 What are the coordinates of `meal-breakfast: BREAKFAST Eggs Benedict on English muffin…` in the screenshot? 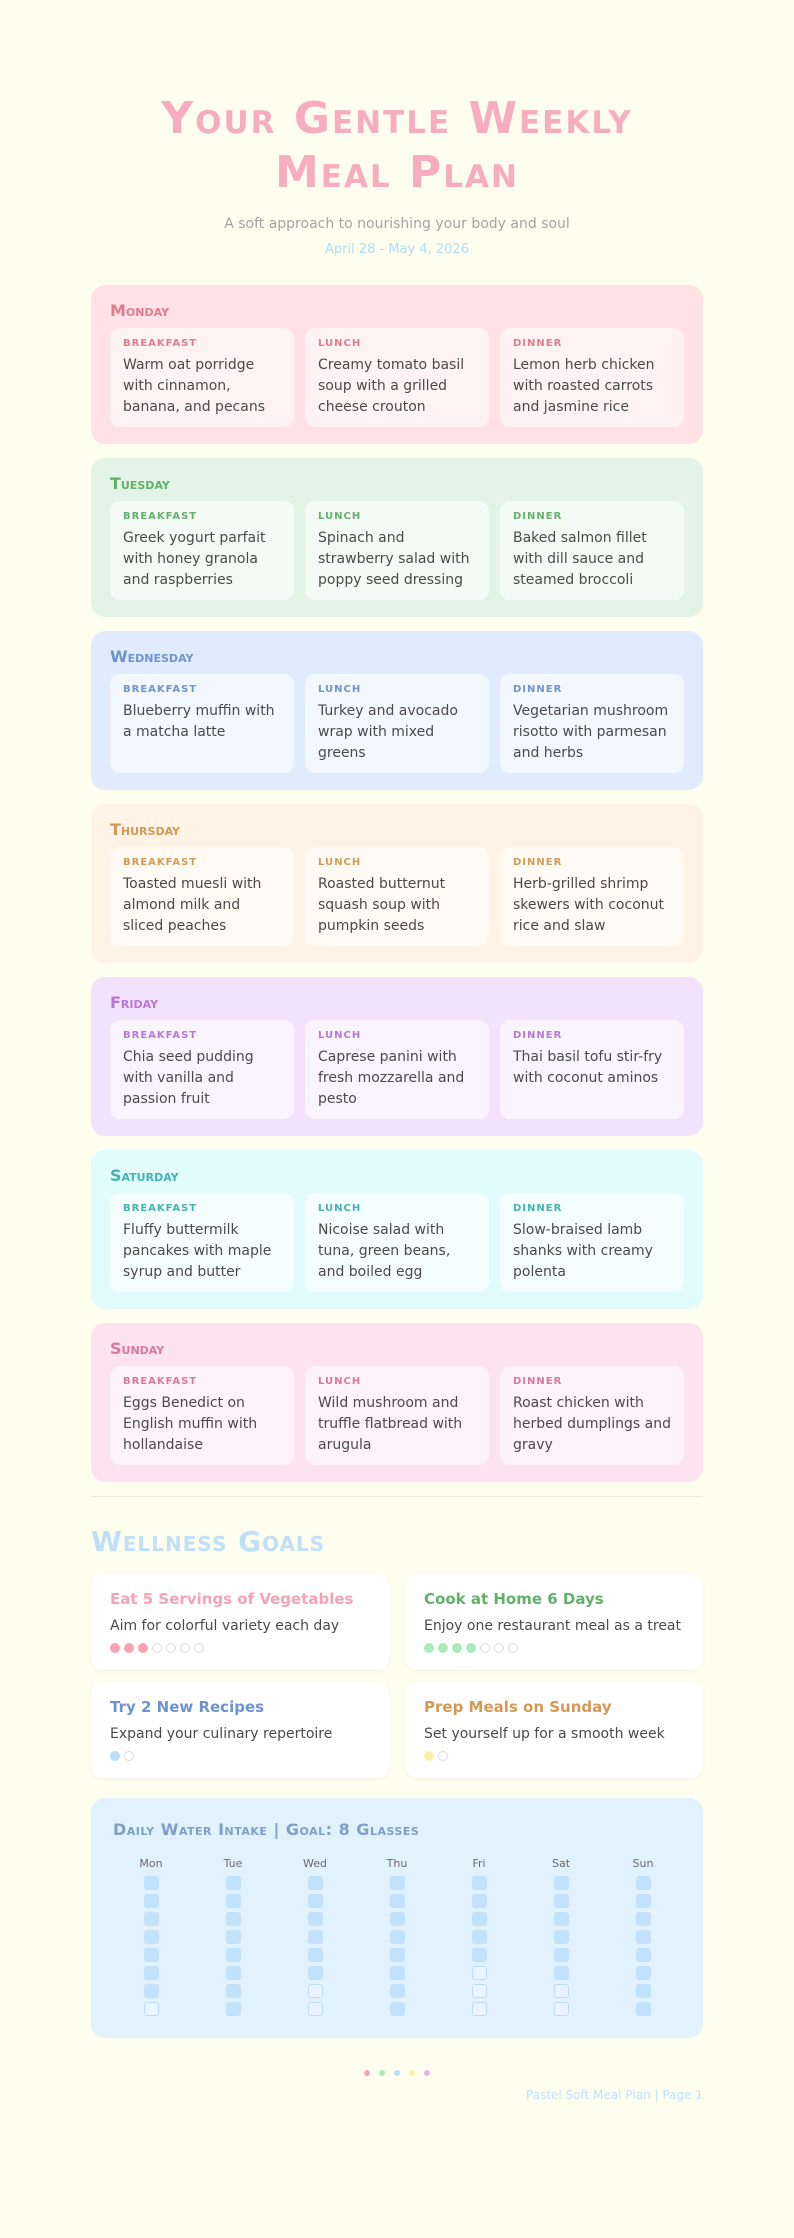 It's located at (202, 1415).